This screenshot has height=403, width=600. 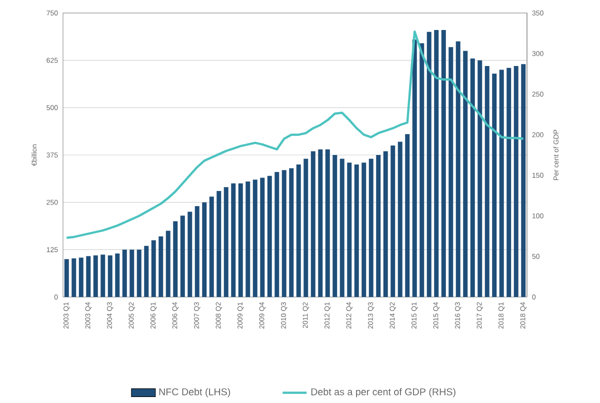 I want to click on legend-label: Debt as a per cent of GDP (RHS), so click(x=383, y=393).